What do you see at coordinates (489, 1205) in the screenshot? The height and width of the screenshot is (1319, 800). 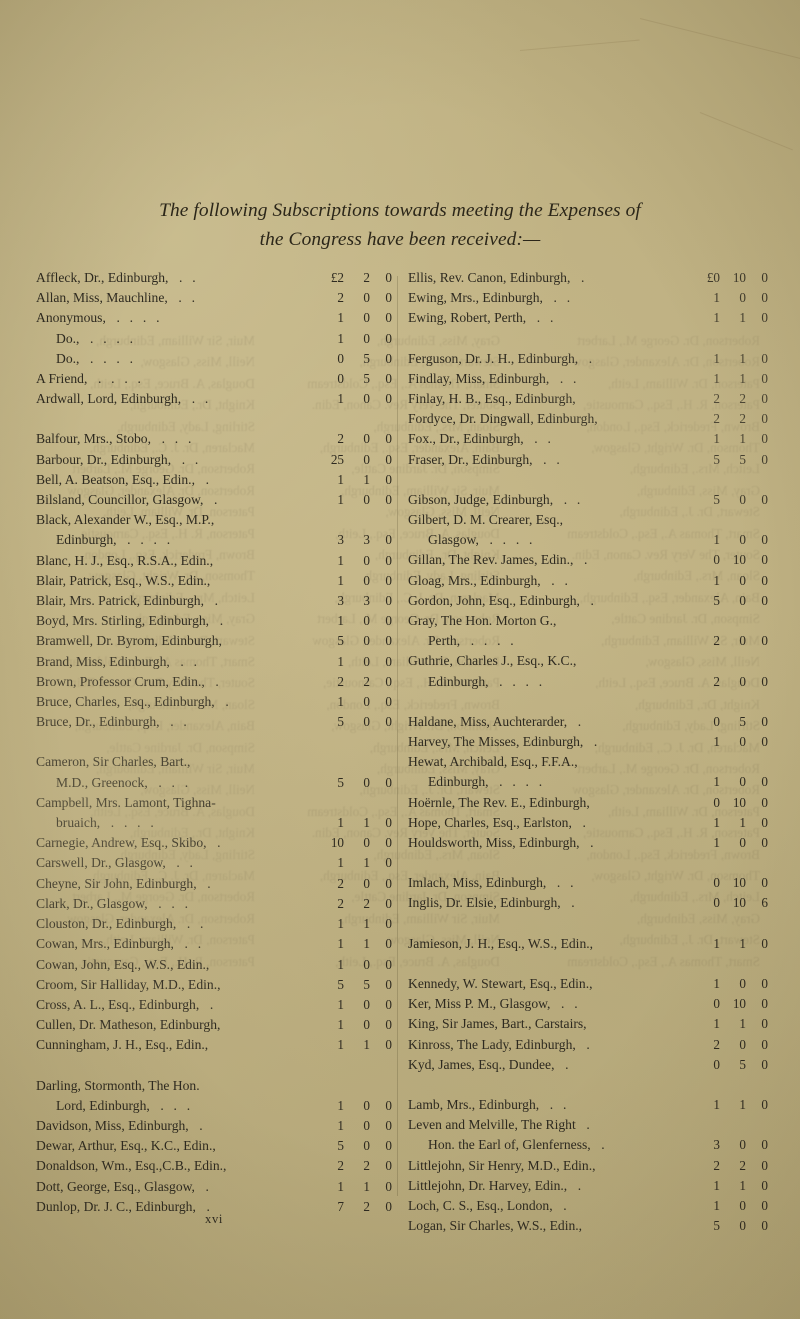 I see `subscriber-name: Loch, C. S., Esq., London, .` at bounding box center [489, 1205].